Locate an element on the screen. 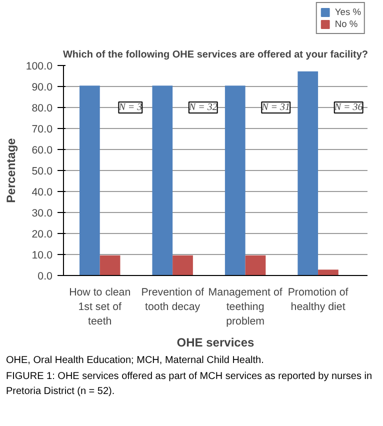 Image resolution: width=383 pixels, height=426 pixels. text: OHE, Oral Health Education; MCH, Maternal Child Health. is located at coordinates (135, 361).